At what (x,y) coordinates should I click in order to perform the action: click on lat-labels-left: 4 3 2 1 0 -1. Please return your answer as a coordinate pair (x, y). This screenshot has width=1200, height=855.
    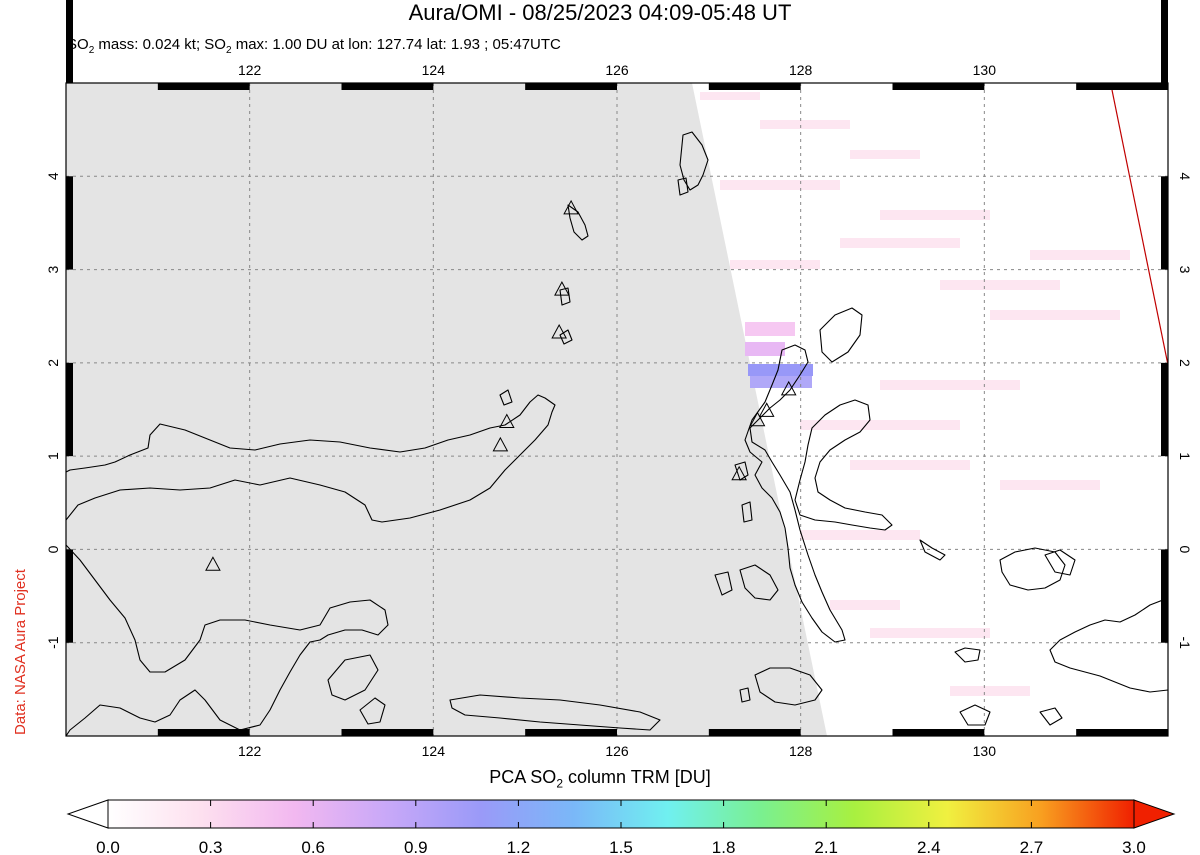
    Looking at the image, I should click on (53, 410).